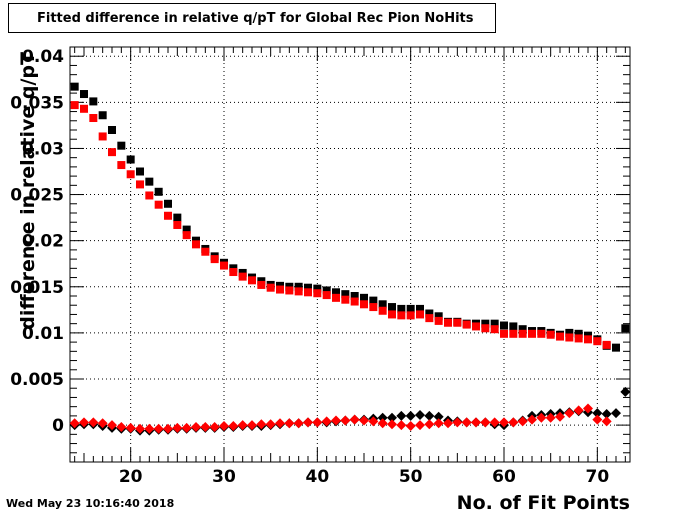 This screenshot has width=700, height=514. I want to click on x-tick-label: 30, so click(224, 477).